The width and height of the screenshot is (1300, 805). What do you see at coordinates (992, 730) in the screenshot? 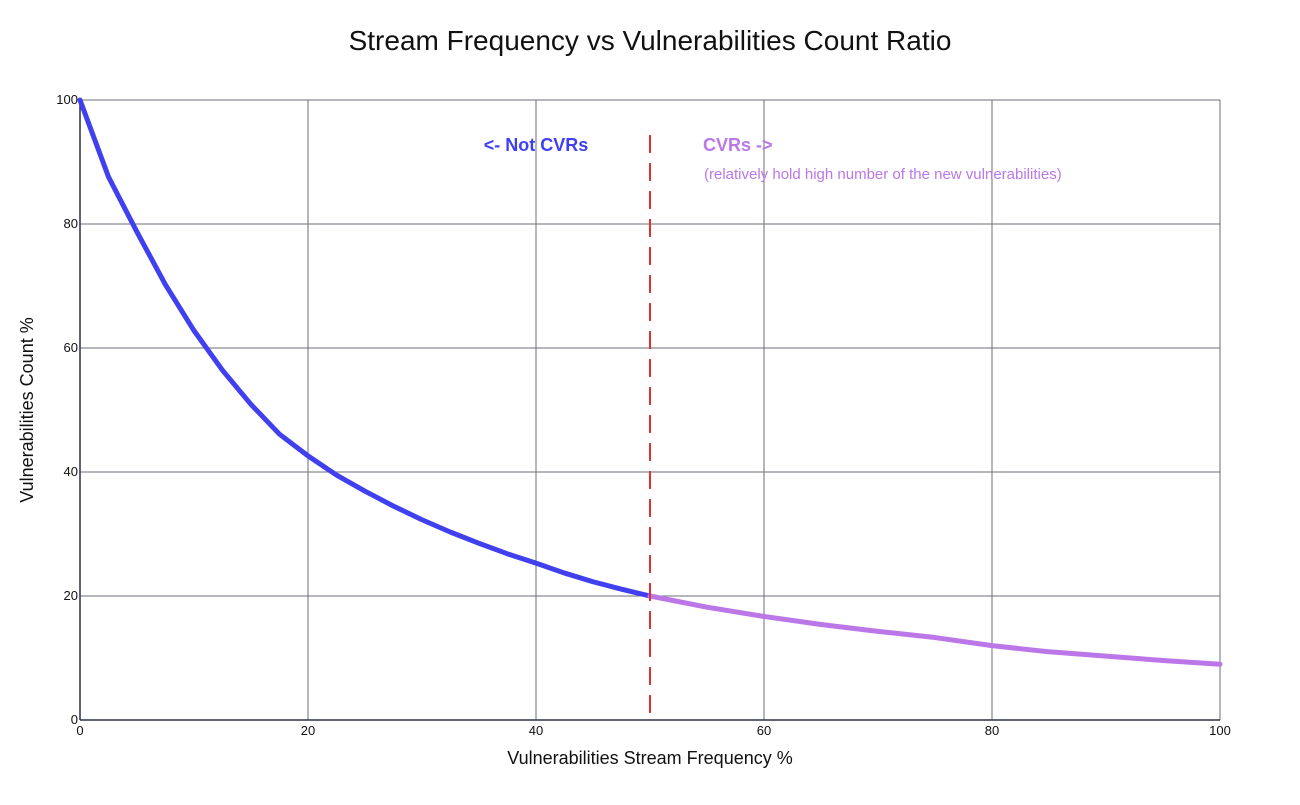
I see `x-tick-label: 80` at bounding box center [992, 730].